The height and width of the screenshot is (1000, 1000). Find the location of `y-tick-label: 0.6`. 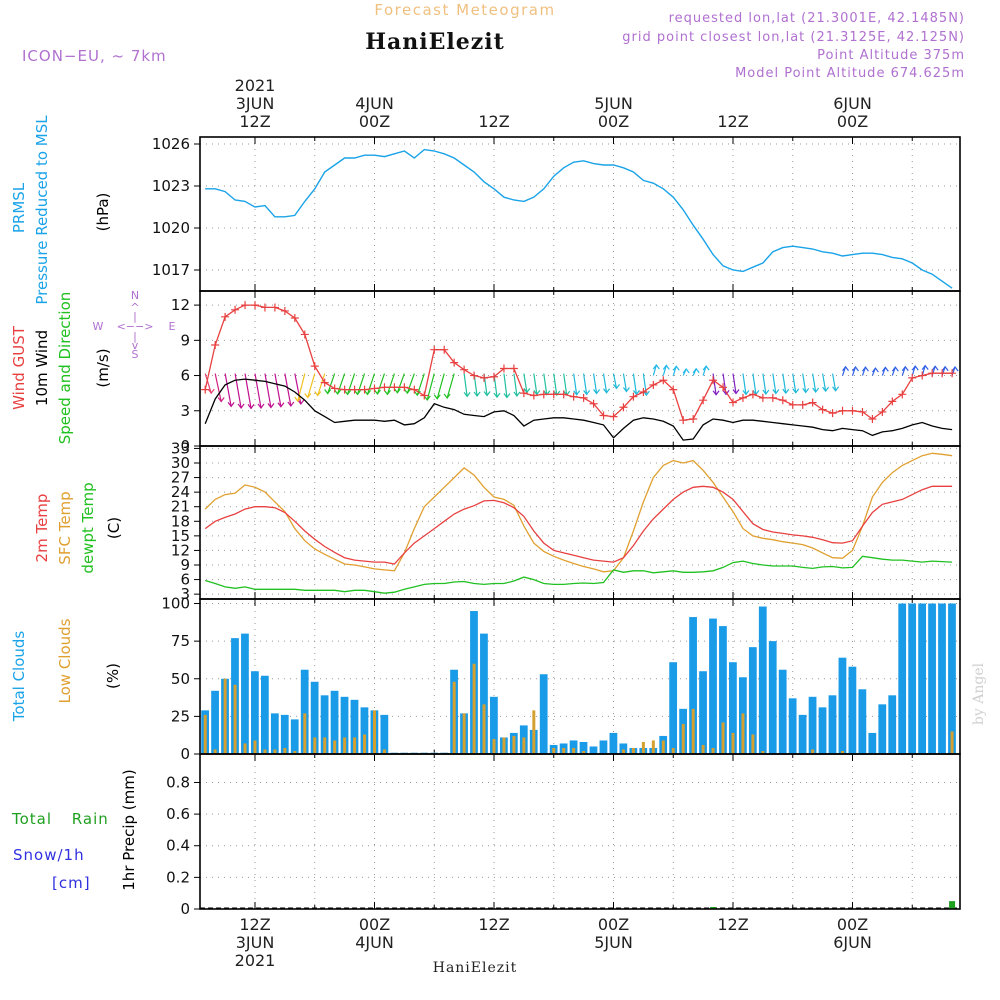

y-tick-label: 0.6 is located at coordinates (178, 814).